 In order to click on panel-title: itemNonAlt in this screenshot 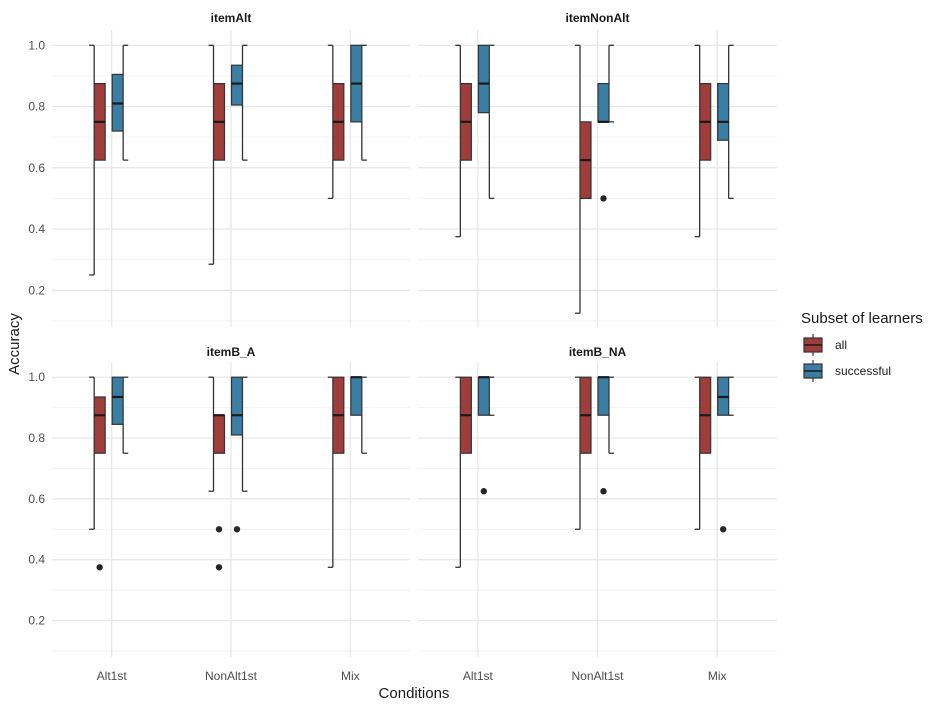, I will do `click(598, 18)`.